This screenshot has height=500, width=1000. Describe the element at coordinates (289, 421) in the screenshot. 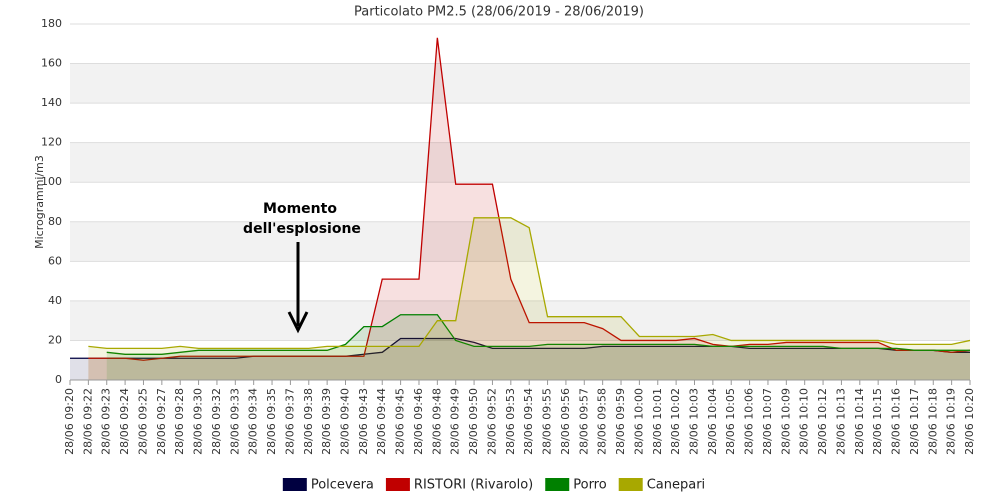

I see `x-tick-label: 28/06 09:37` at that location.